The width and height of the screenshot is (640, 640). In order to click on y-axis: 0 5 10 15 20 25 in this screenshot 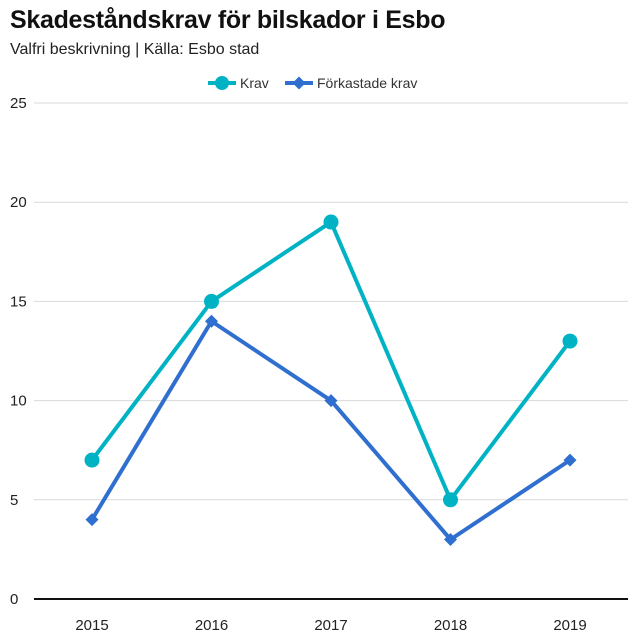, I will do `click(18, 351)`.